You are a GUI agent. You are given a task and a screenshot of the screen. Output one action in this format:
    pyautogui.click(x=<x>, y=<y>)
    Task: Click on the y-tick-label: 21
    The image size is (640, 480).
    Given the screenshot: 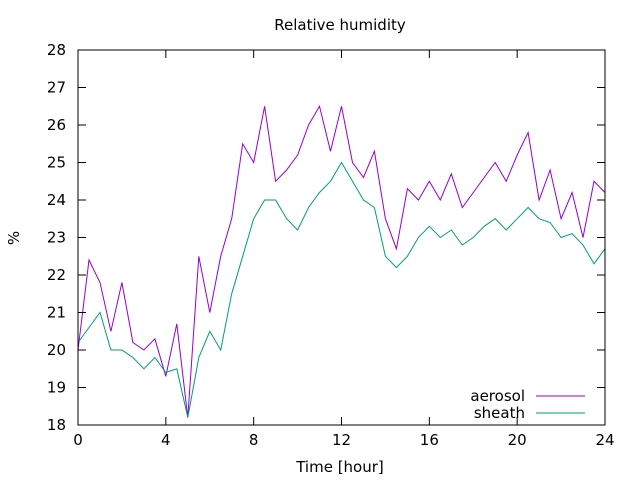 What is the action you would take?
    pyautogui.click(x=56, y=313)
    